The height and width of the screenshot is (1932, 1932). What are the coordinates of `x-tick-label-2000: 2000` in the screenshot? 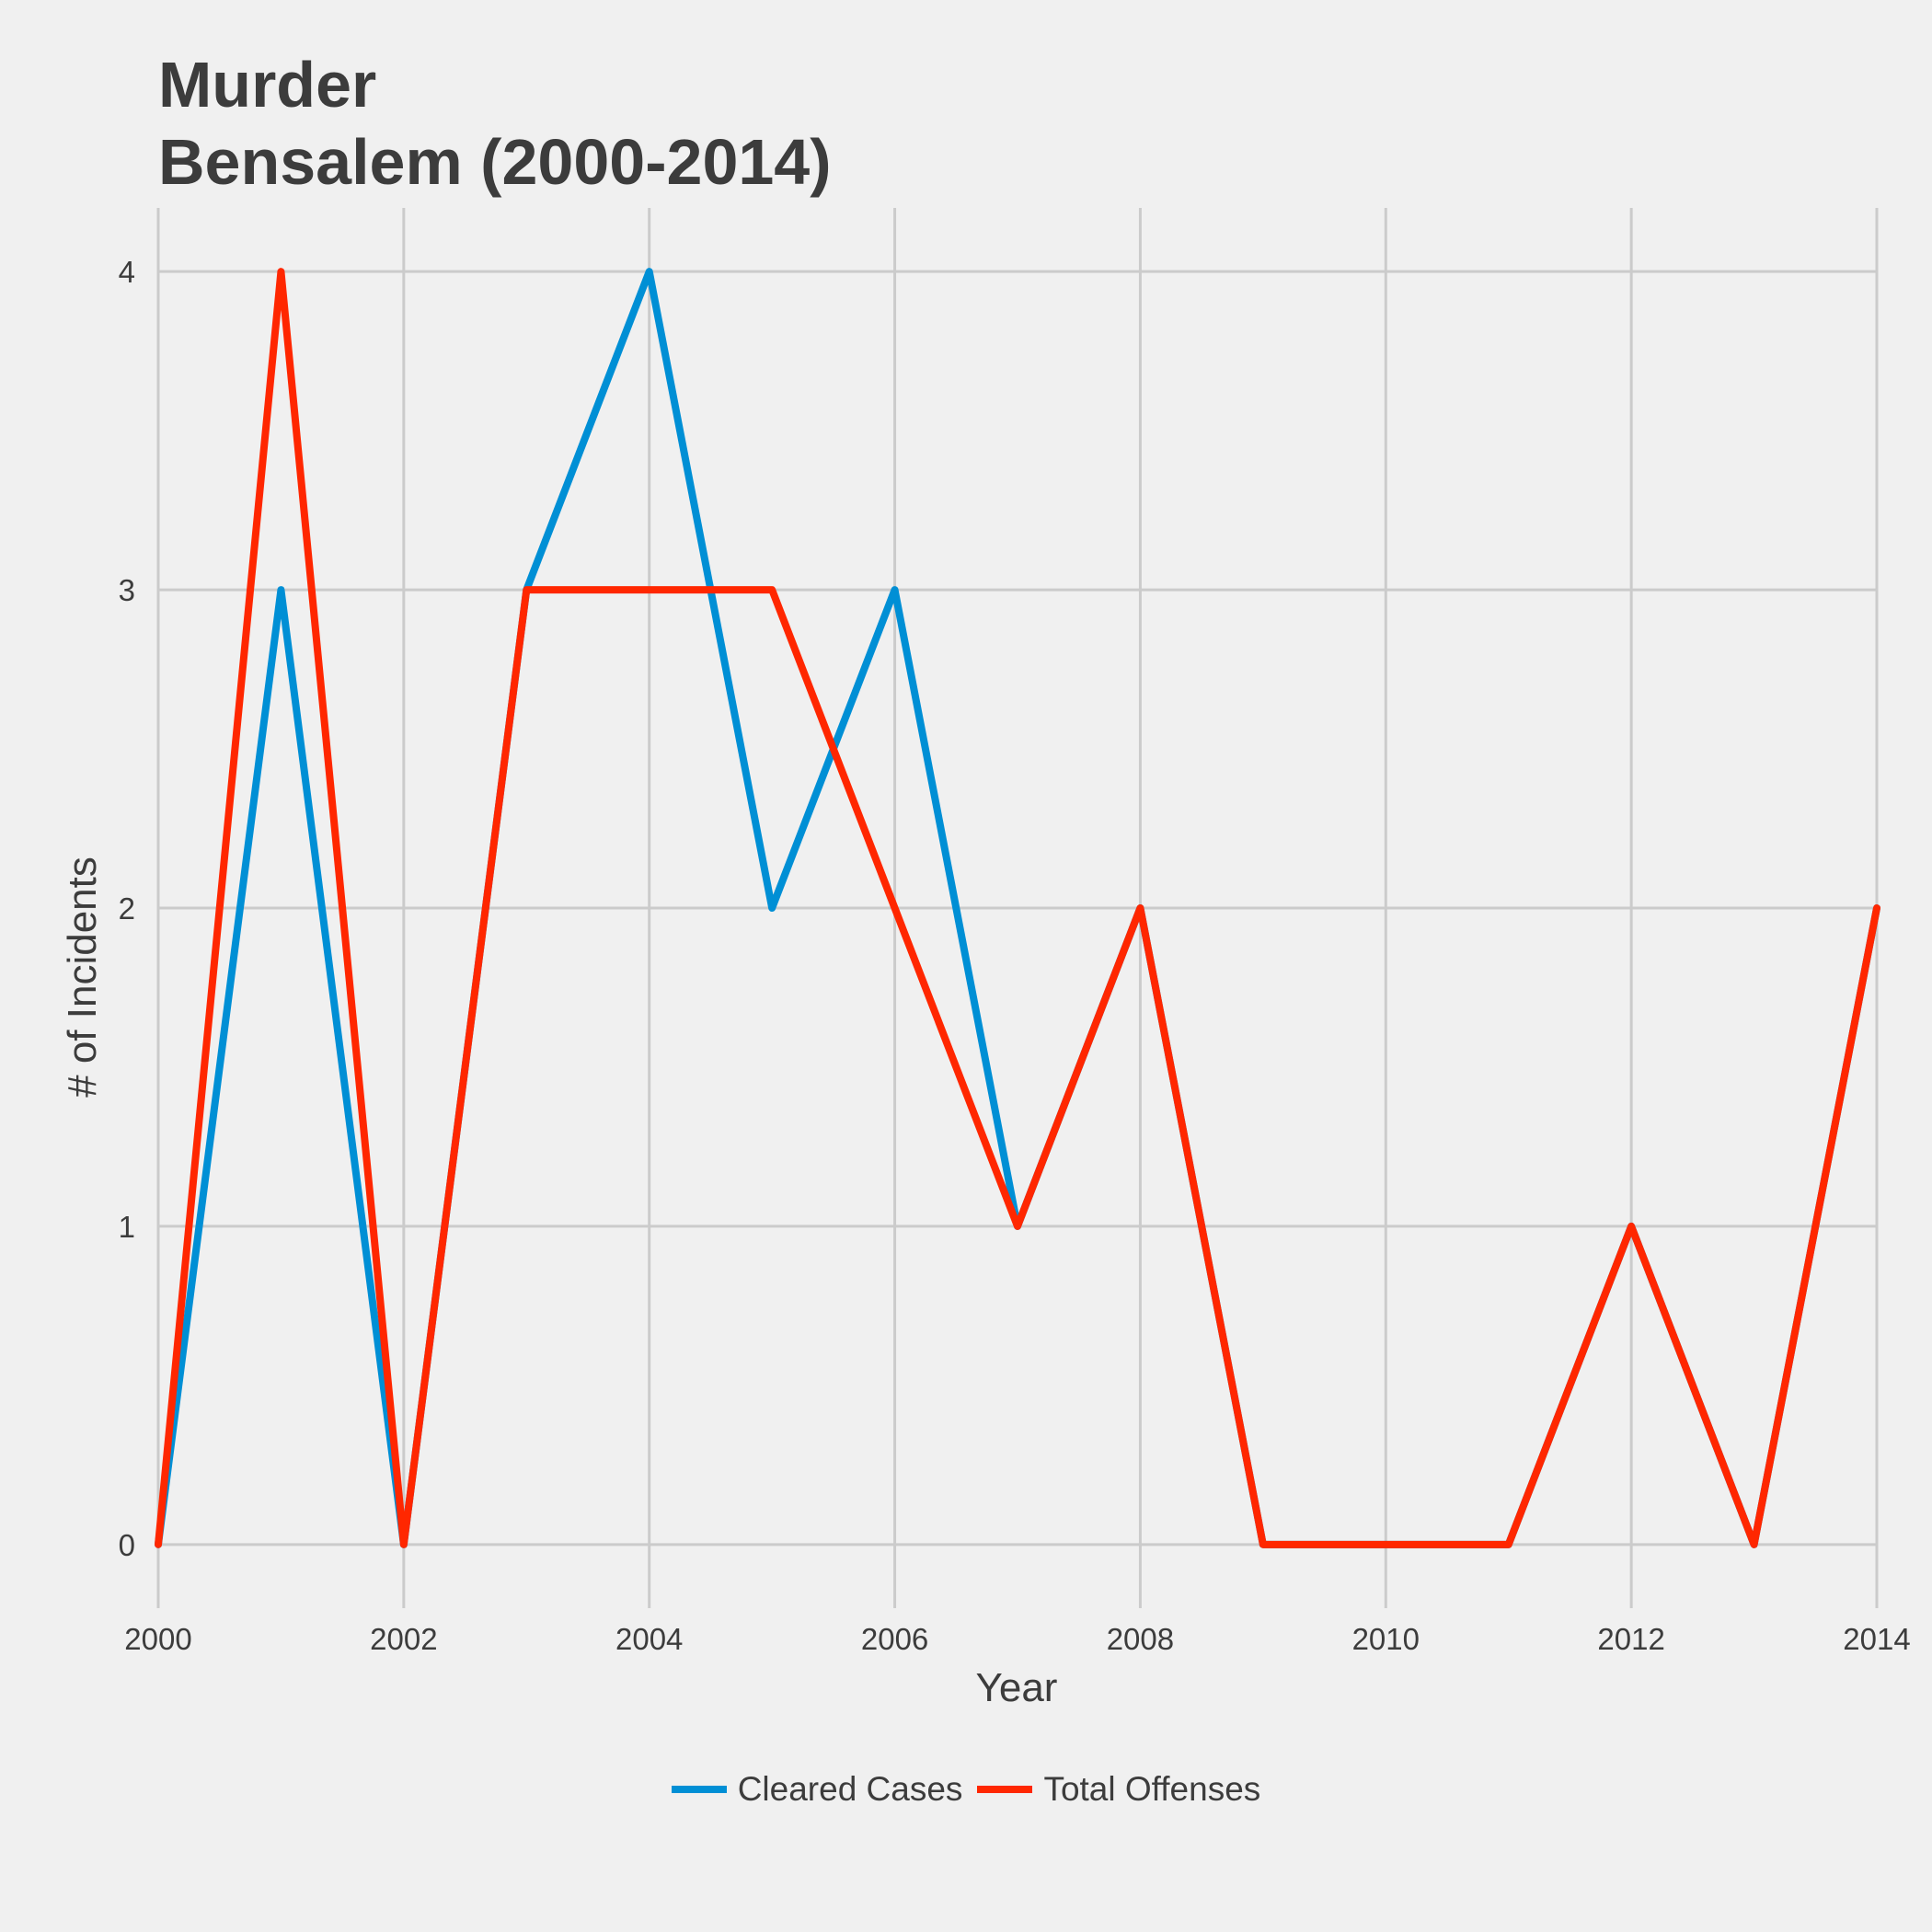 It's located at (157, 1639).